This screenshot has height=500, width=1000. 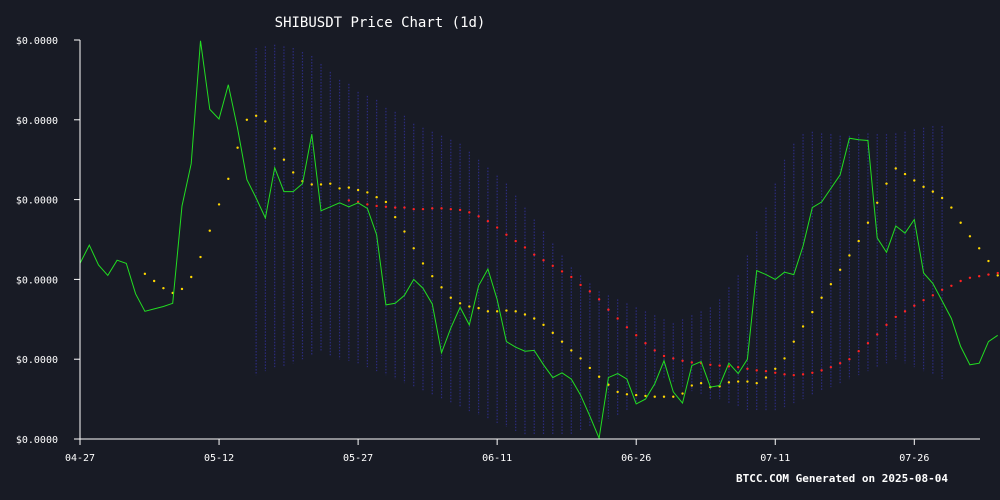 What do you see at coordinates (842, 478) in the screenshot?
I see `footer-credit: BTCC.COM Generated on 2025-08-04` at bounding box center [842, 478].